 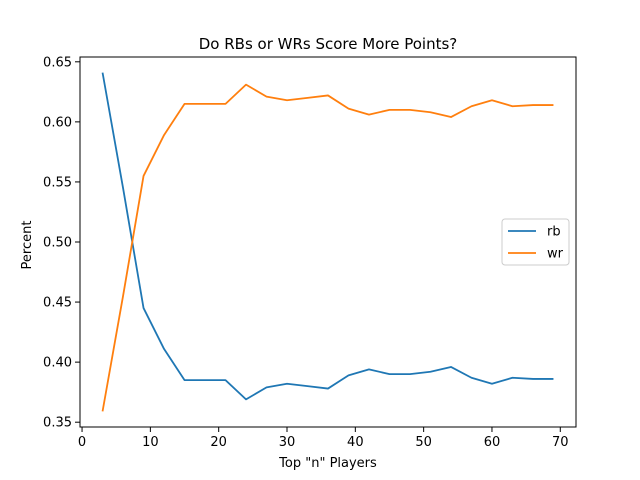 I want to click on x-tick-label: 60, so click(x=492, y=442).